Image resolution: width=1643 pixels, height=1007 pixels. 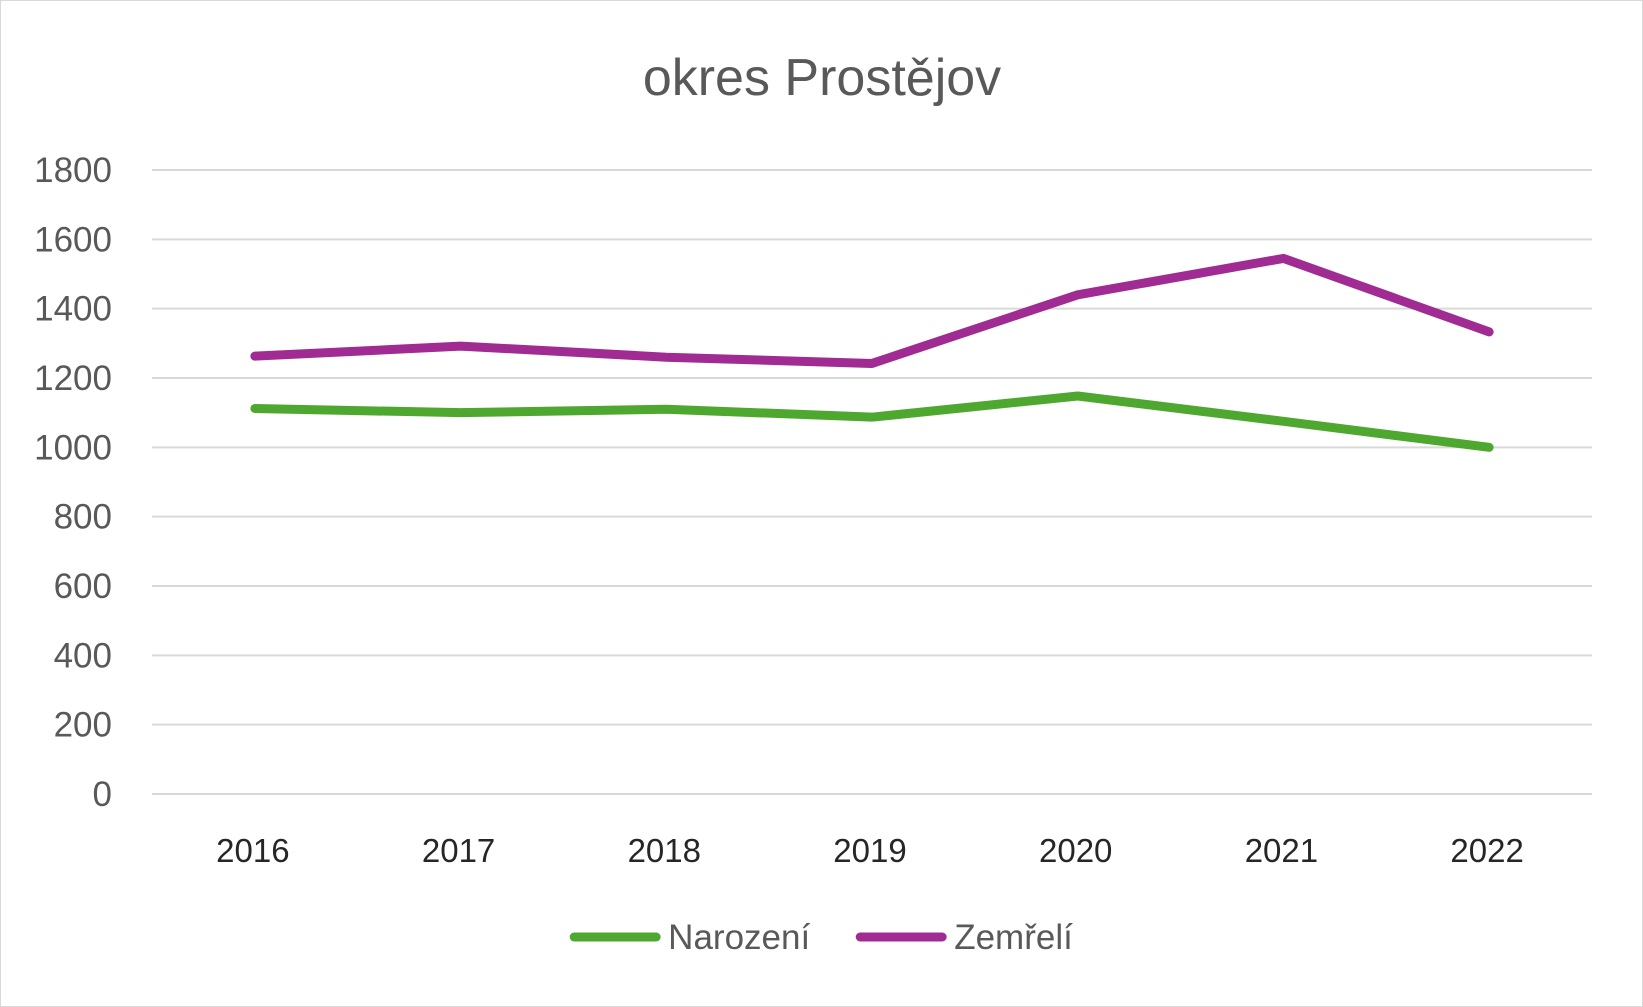 I want to click on x-tick-label: 2016, so click(x=252, y=850).